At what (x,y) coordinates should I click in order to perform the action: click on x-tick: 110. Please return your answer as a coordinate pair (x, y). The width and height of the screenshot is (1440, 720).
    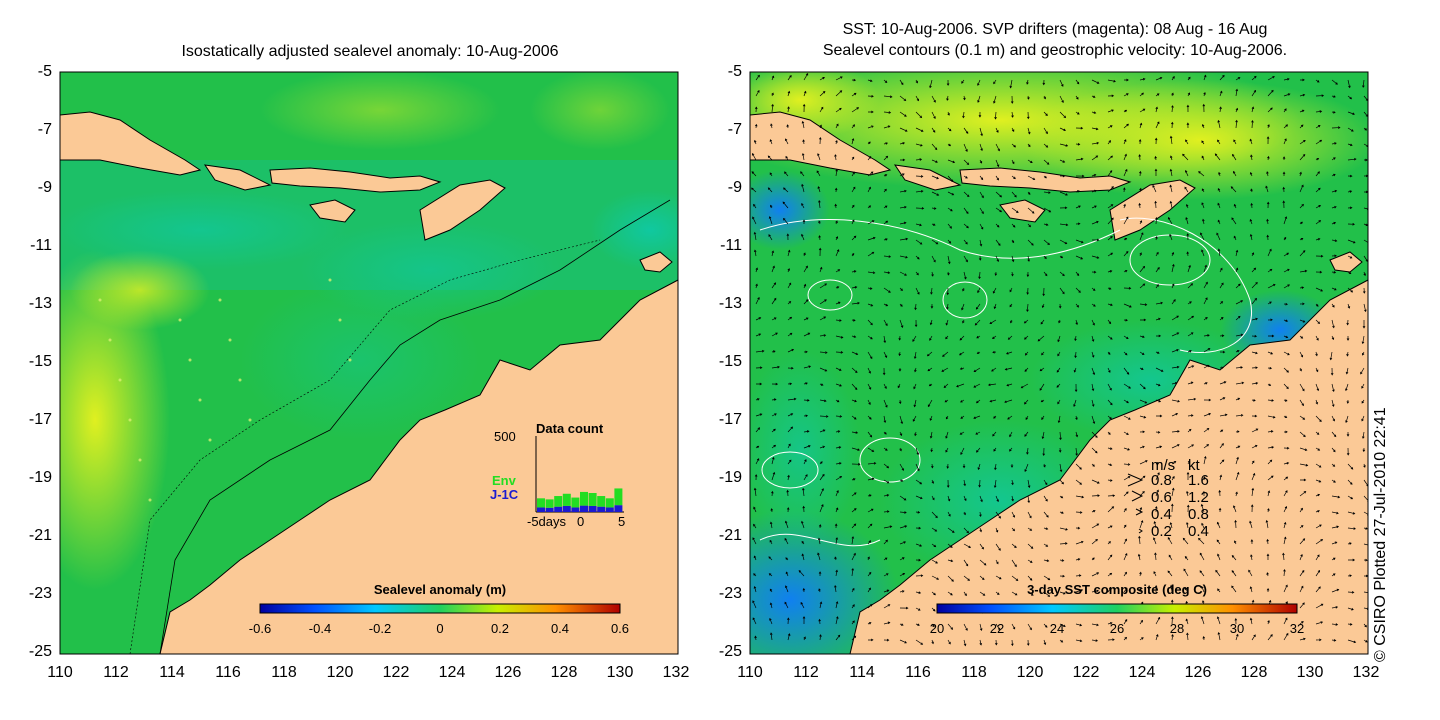
    Looking at the image, I should click on (60, 672).